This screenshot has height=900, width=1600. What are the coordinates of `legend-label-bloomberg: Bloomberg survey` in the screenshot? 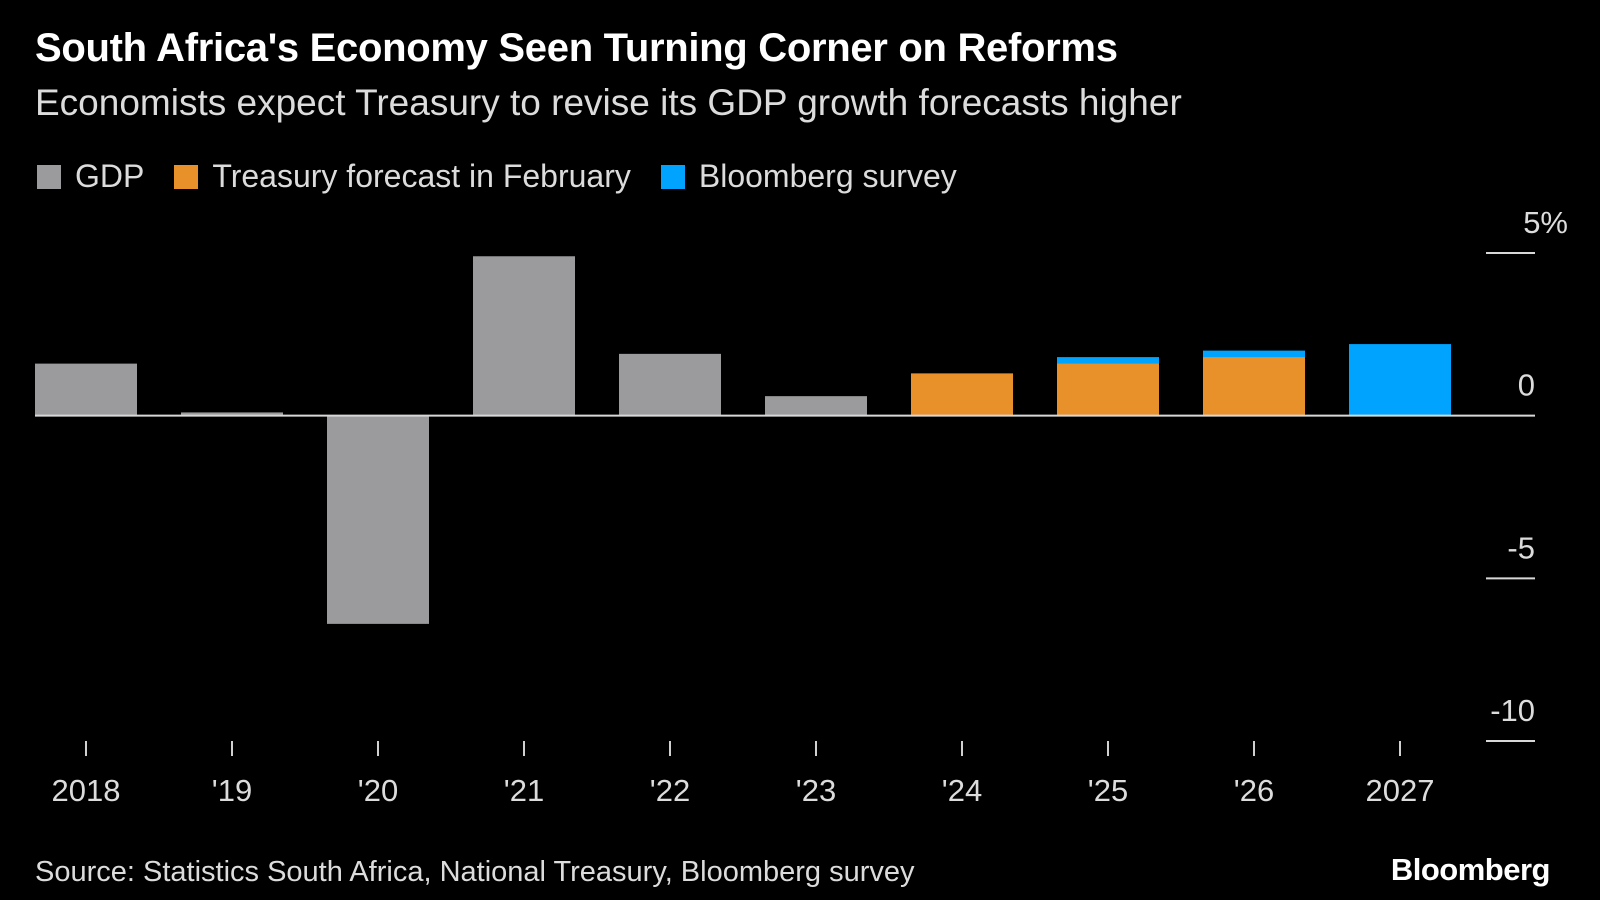 It's located at (827, 176).